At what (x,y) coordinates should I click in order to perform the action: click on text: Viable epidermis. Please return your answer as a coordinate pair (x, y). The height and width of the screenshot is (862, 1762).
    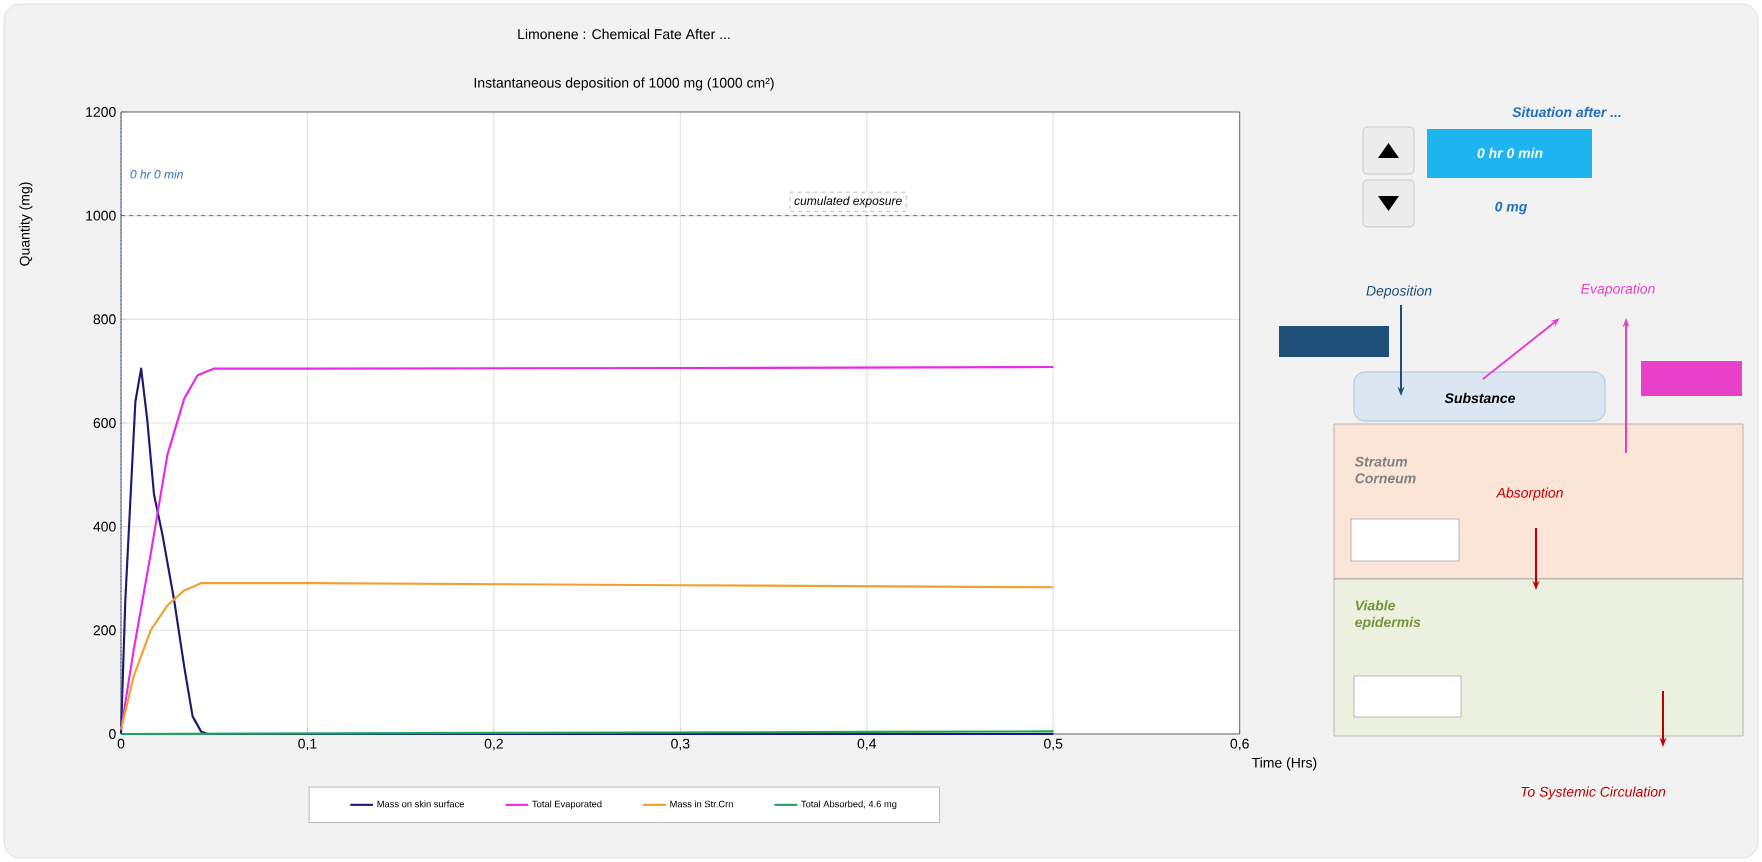
    Looking at the image, I should click on (1388, 615).